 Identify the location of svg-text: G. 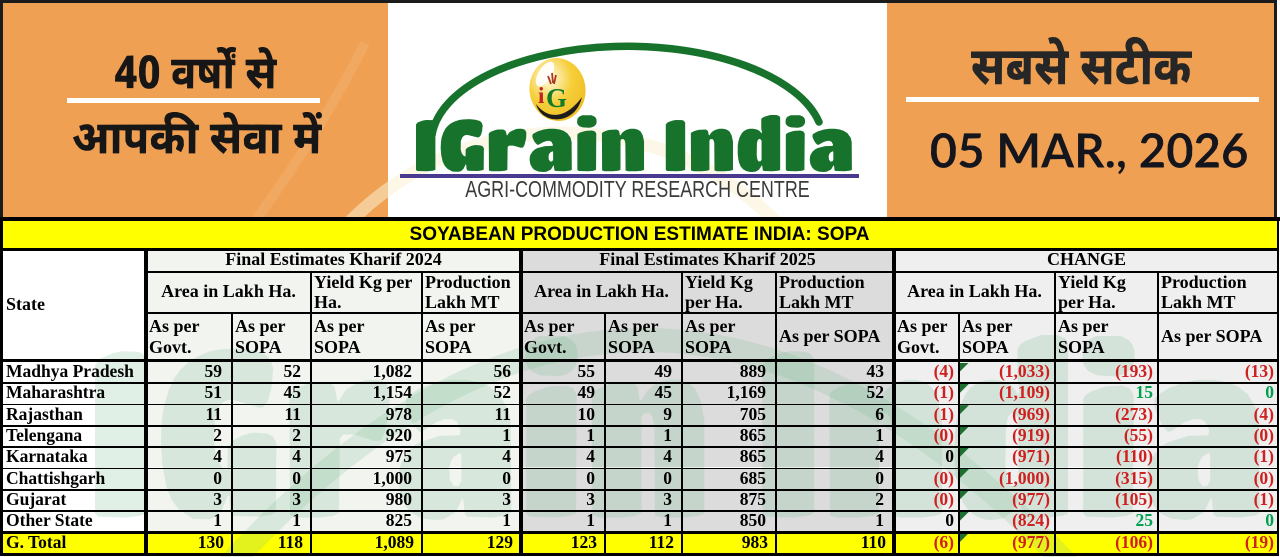
(556, 98).